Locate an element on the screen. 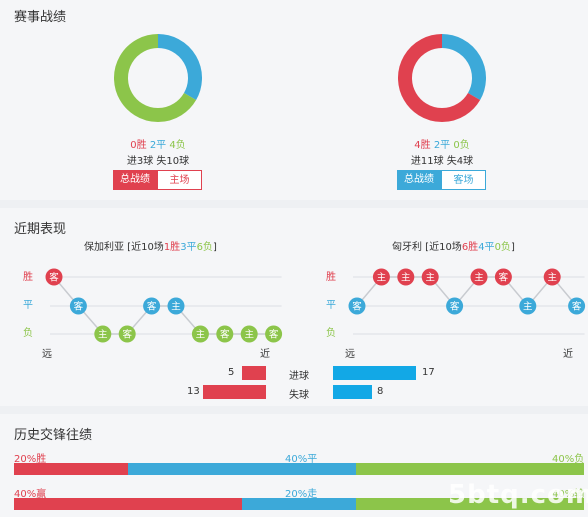  left-y-draw: 平 is located at coordinates (28, 305).